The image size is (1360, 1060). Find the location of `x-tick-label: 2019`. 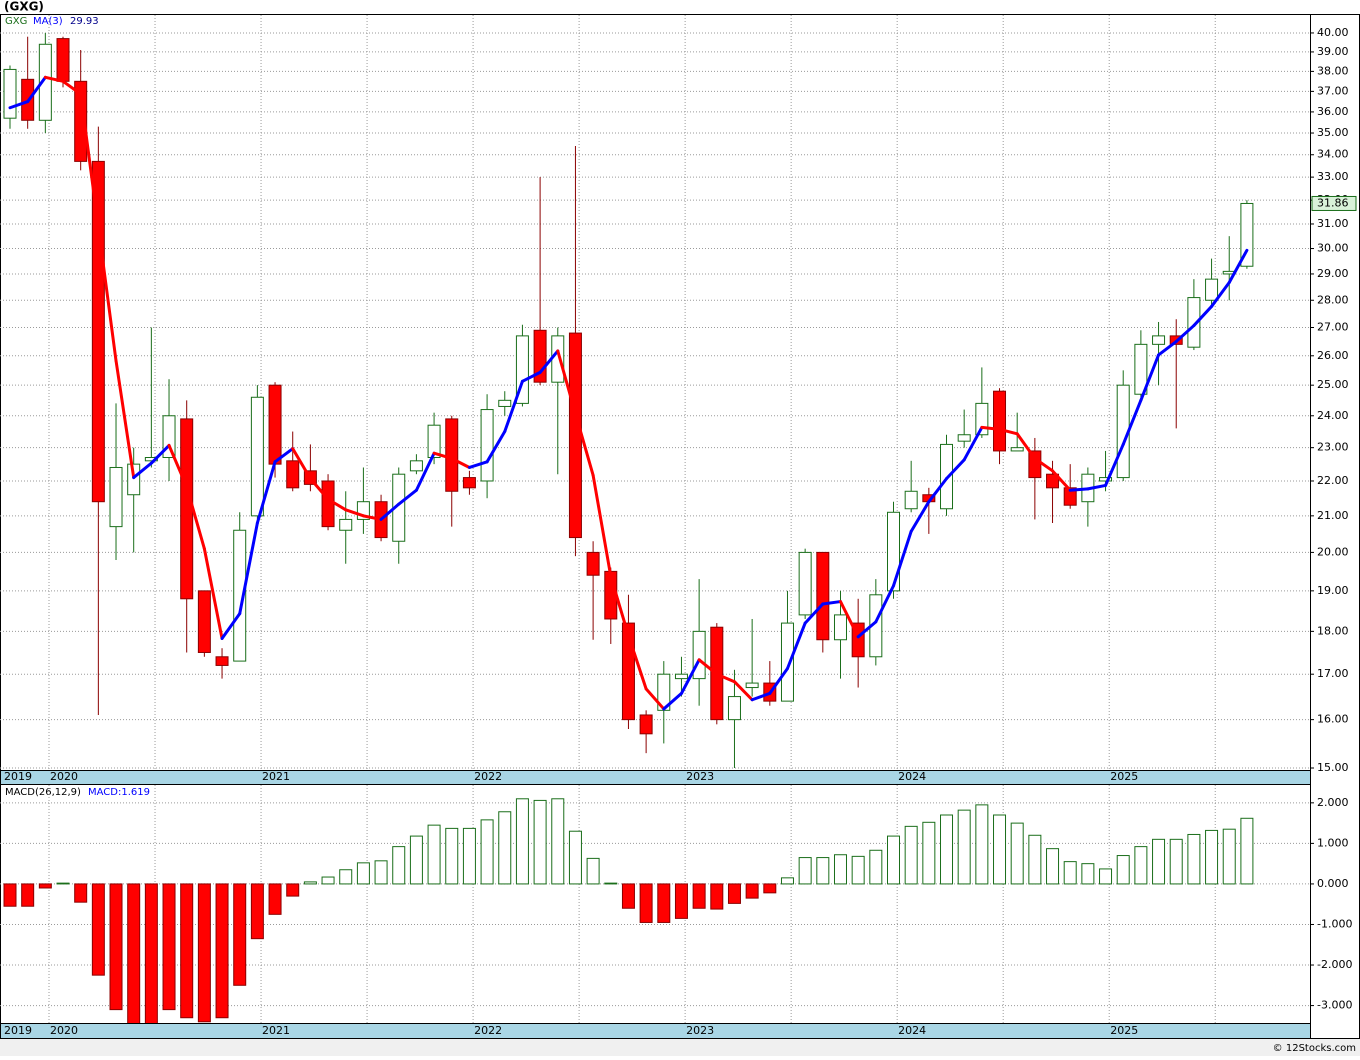

x-tick-label: 2019 is located at coordinates (18, 1030).